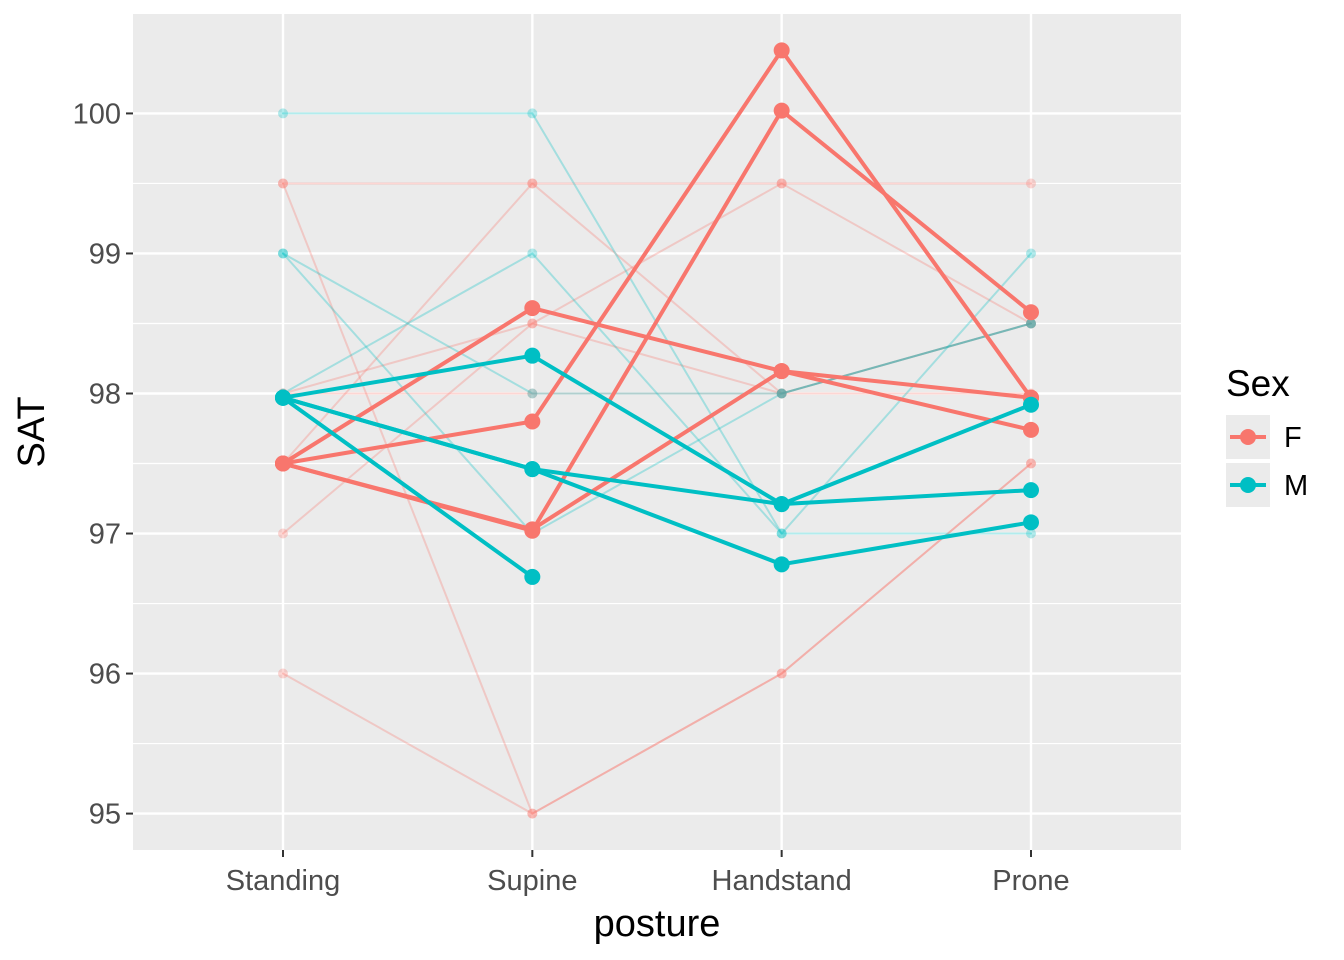 The image size is (1344, 960). Describe the element at coordinates (1030, 881) in the screenshot. I see `x-tick-label-prone: Prone` at that location.